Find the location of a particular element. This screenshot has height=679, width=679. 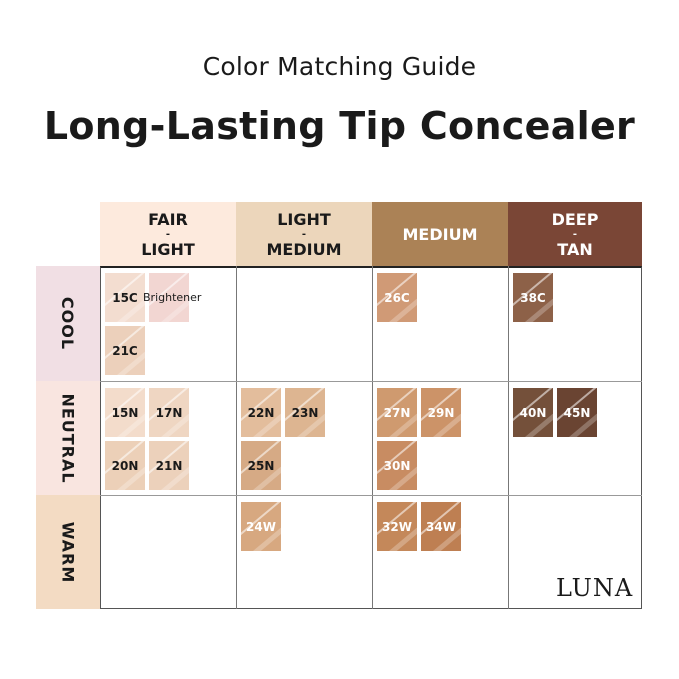

shade-label: 20N is located at coordinates (125, 465).